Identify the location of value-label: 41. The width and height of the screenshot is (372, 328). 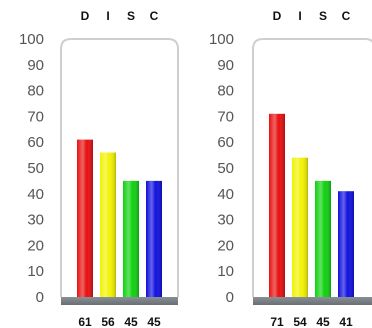
(346, 321).